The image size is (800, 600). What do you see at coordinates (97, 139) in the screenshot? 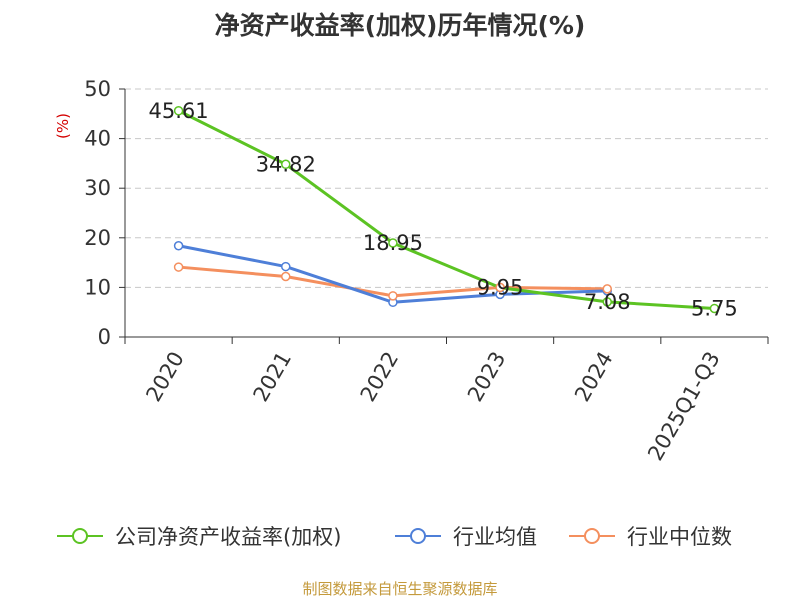
I see `y-tick-label: 40` at bounding box center [97, 139].